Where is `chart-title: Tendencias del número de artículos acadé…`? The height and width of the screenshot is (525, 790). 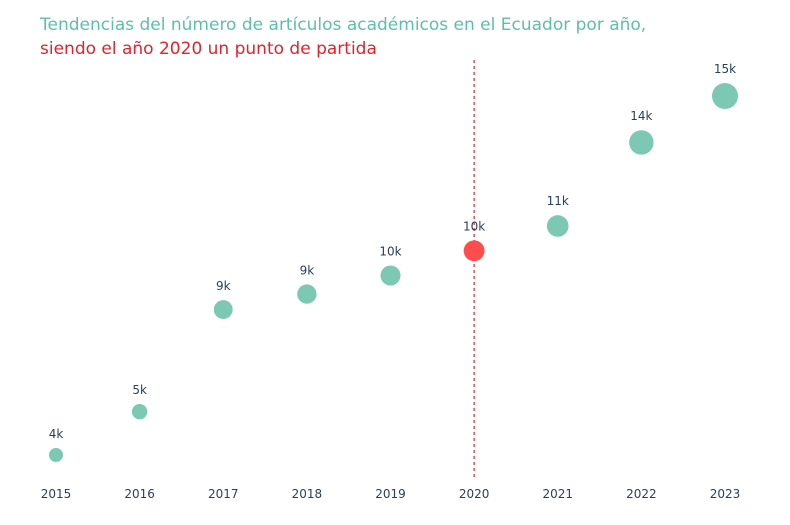
chart-title: Tendencias del número de artículos acadé… is located at coordinates (343, 37).